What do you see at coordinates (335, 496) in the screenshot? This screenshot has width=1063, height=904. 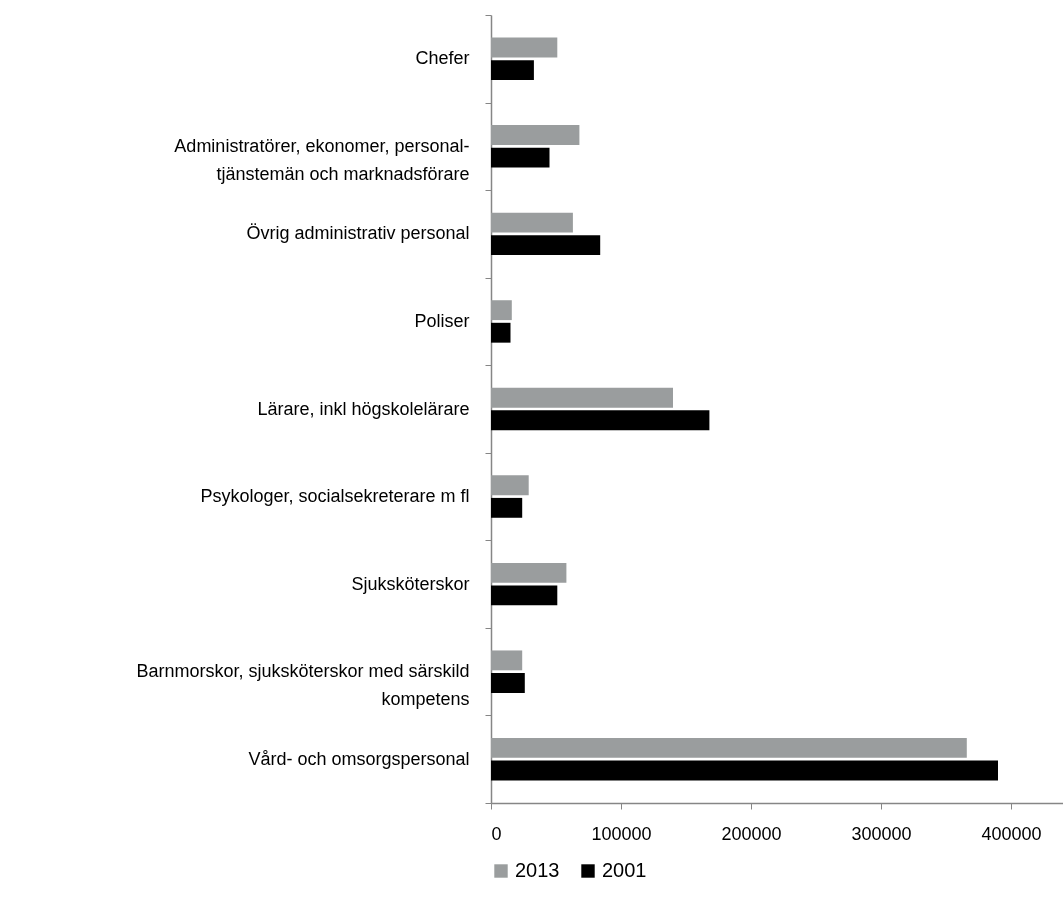 I see `y-tick-label: Psykologer, socialsekreterare m fl` at bounding box center [335, 496].